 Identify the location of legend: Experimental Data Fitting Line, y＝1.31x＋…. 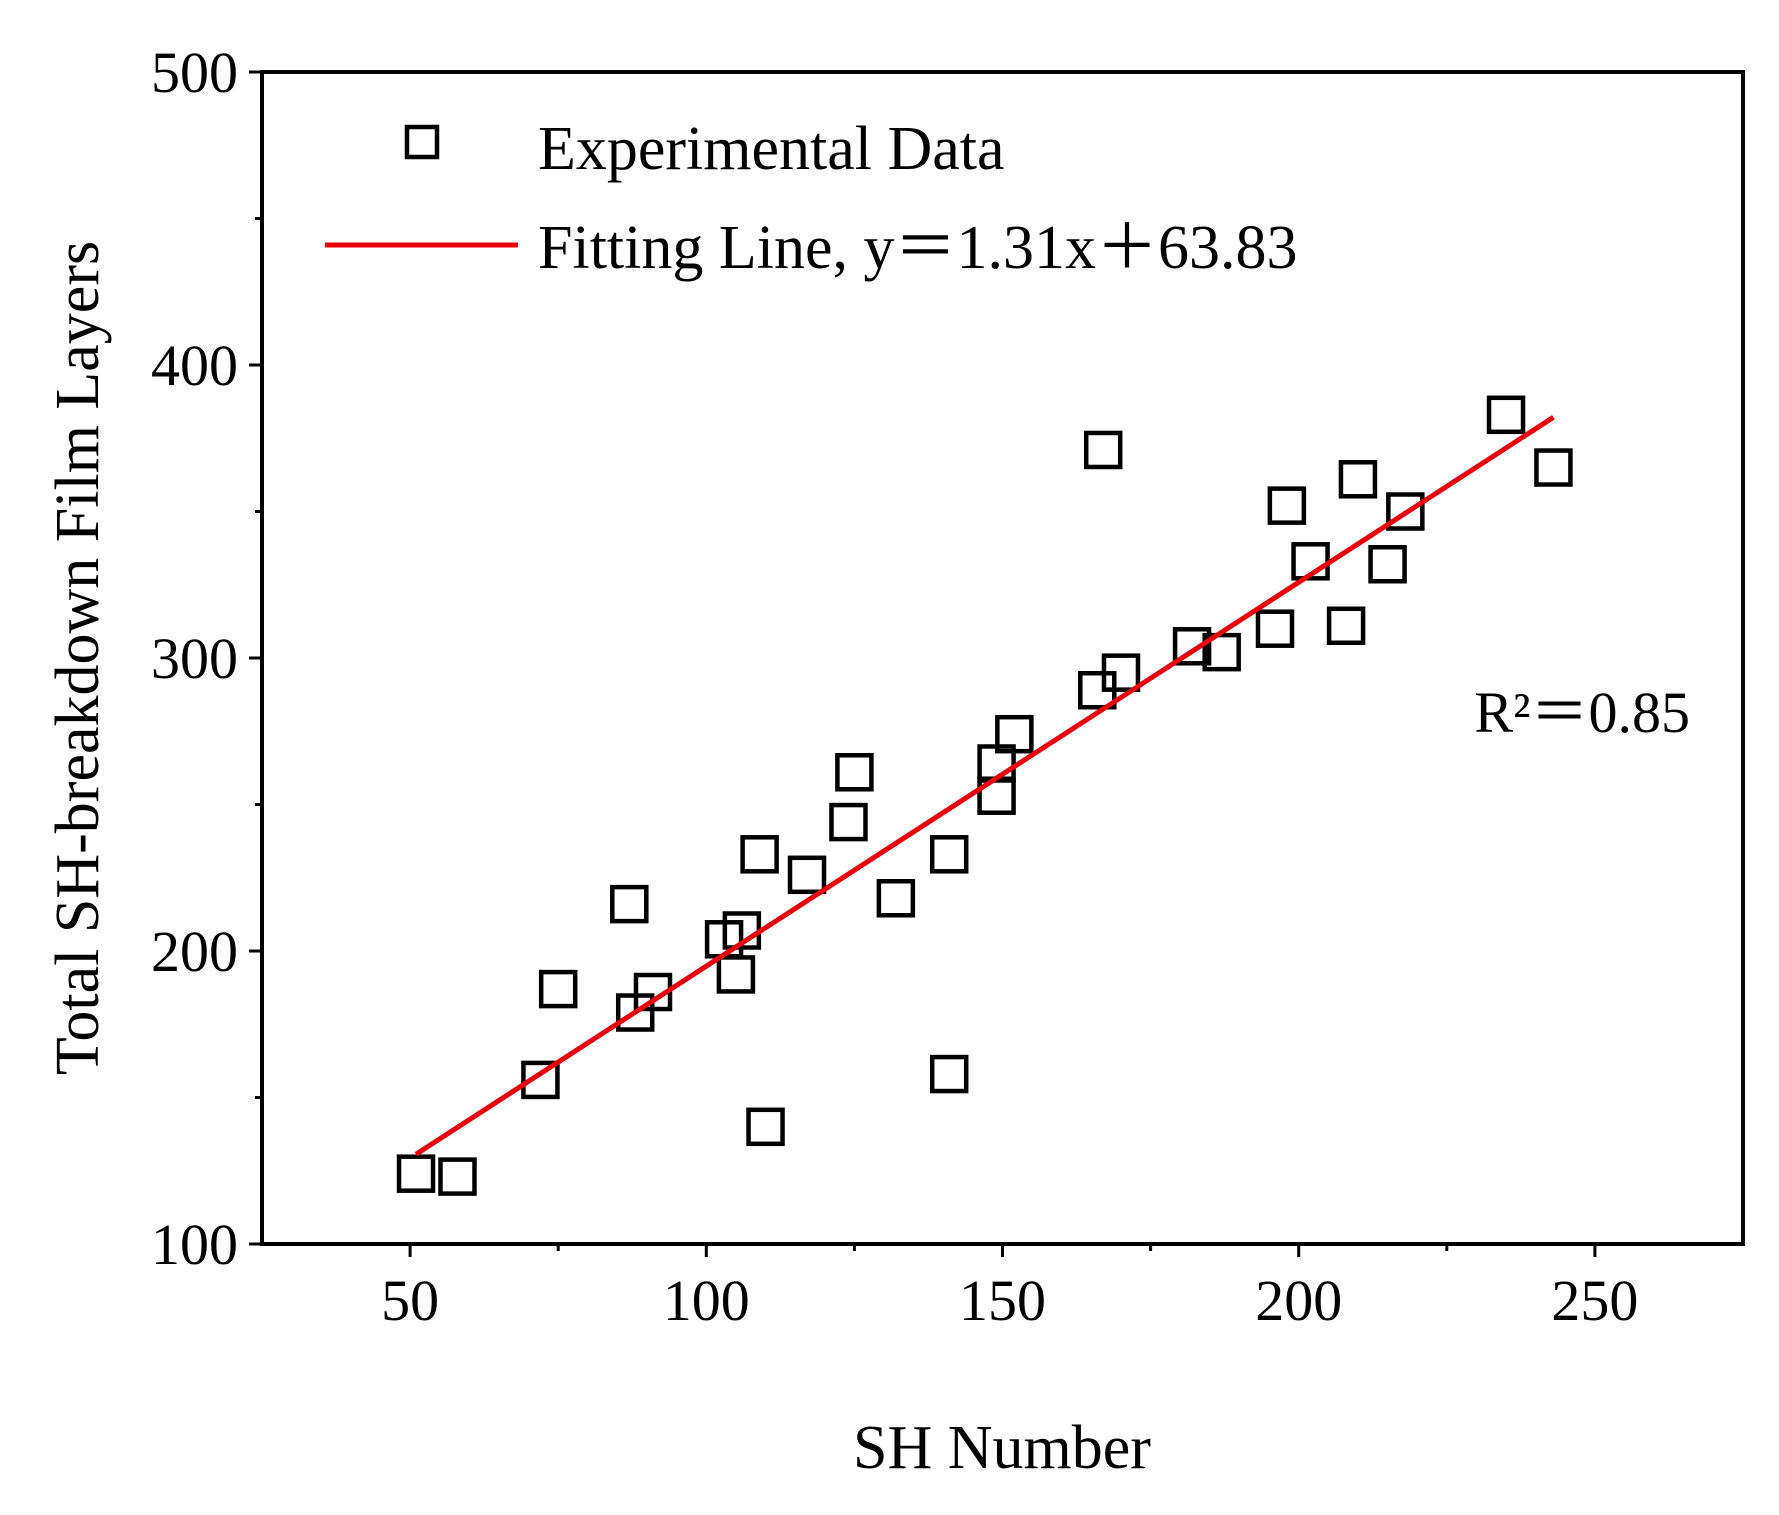
(811, 198).